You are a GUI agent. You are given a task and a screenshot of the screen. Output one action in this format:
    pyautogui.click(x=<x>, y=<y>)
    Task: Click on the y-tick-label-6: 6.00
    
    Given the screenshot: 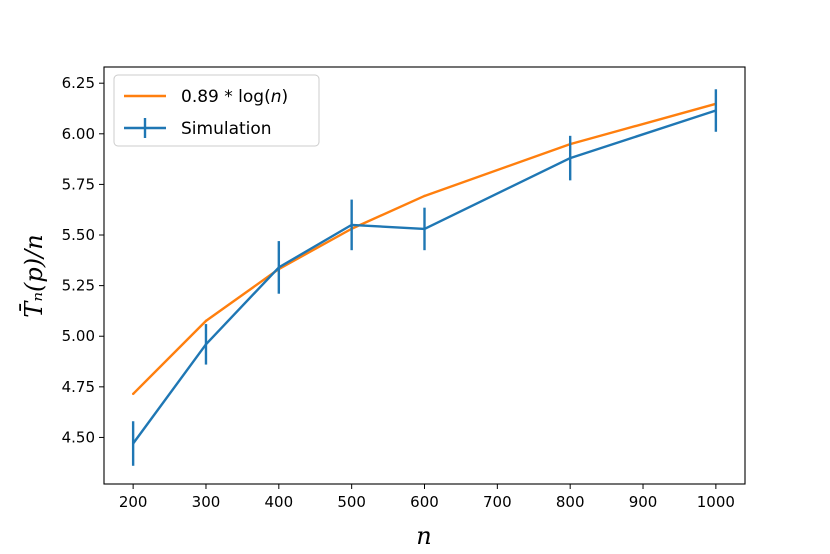 What is the action you would take?
    pyautogui.click(x=78, y=134)
    